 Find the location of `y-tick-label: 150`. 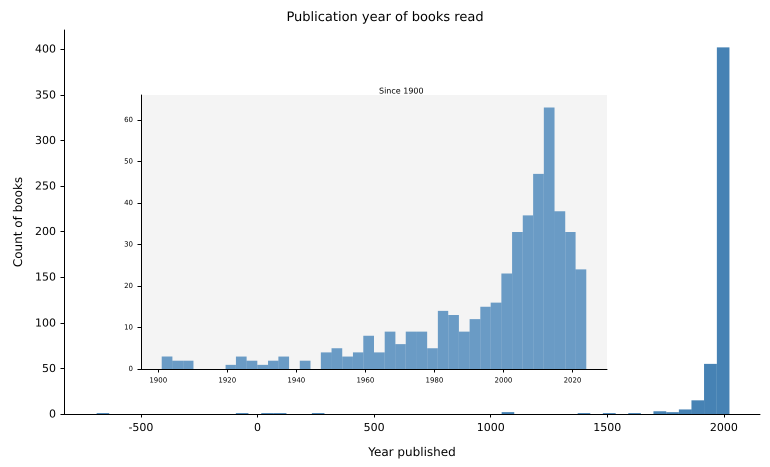

y-tick-label: 150 is located at coordinates (45, 277).